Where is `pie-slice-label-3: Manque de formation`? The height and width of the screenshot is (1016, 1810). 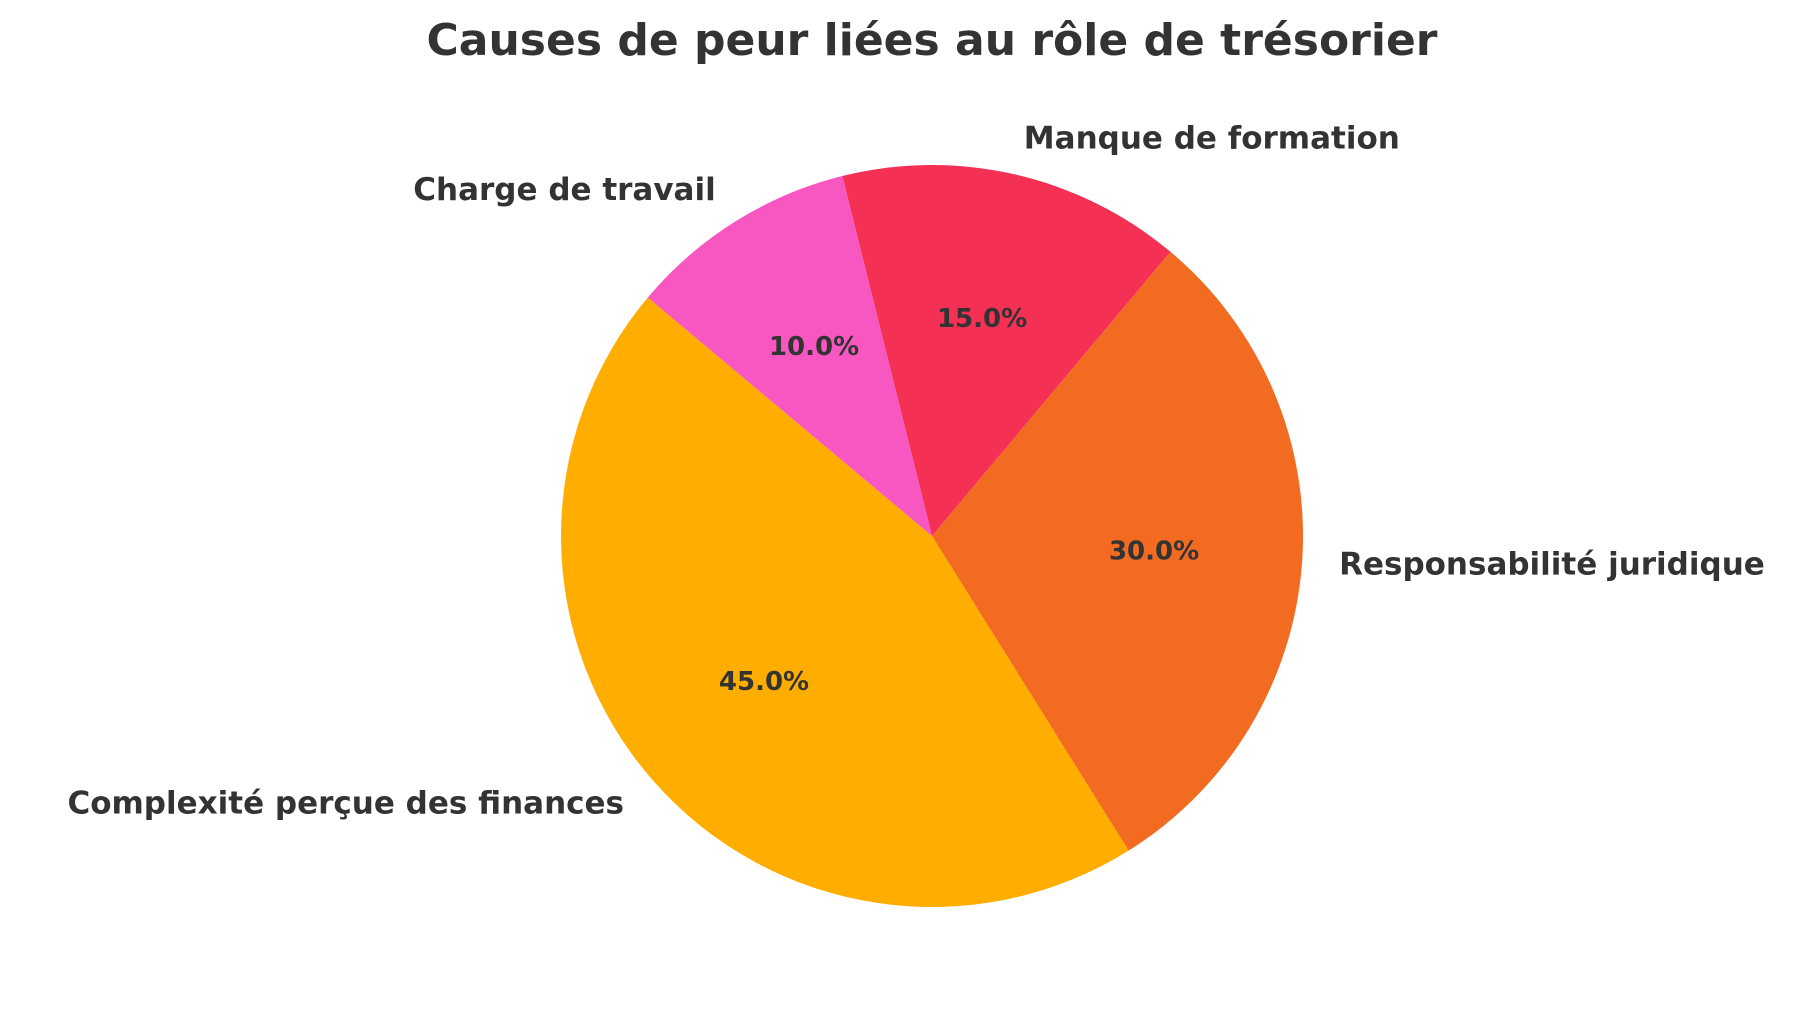 pie-slice-label-3: Manque de formation is located at coordinates (1212, 138).